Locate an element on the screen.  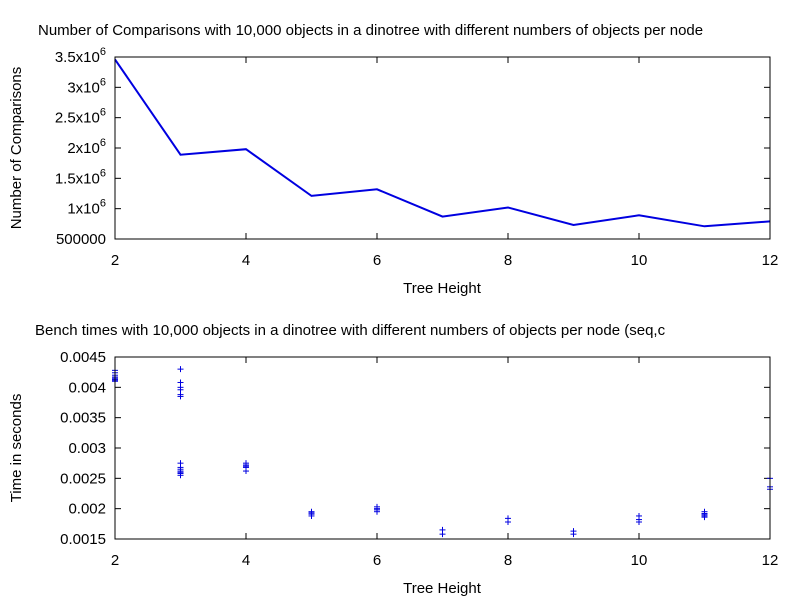
y-tick-label: 0.0045 is located at coordinates (83, 357).